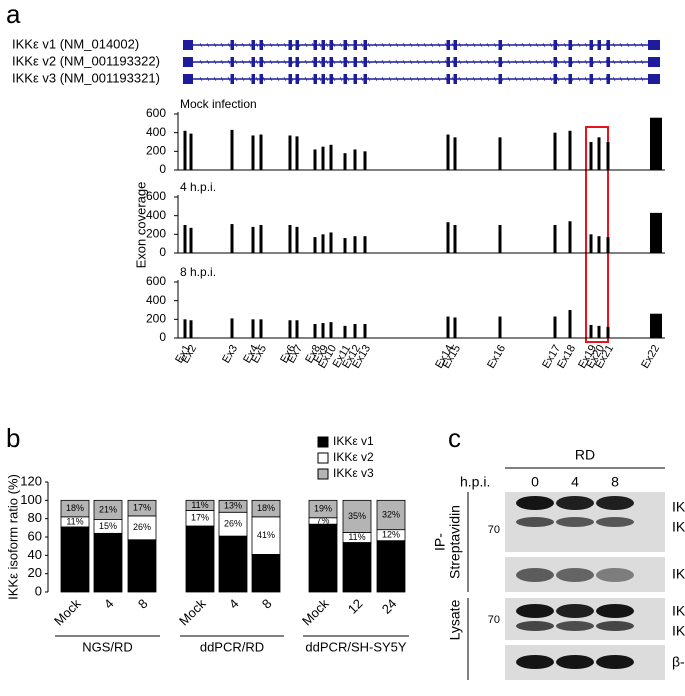 Image resolution: width=685 pixels, height=696 pixels. Describe the element at coordinates (12, 537) in the screenshot. I see `y-axis-label: IKKε isoform ratio (%)` at that location.